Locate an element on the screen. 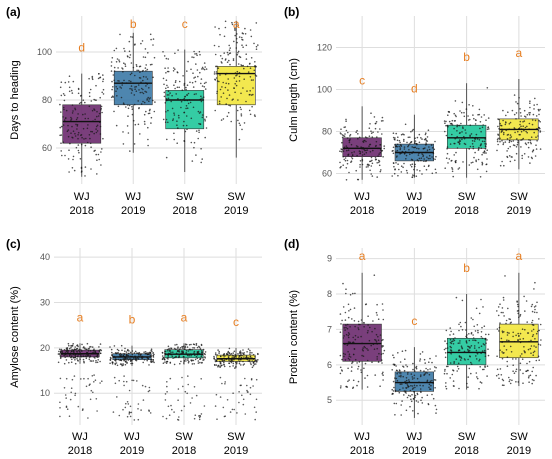 The image size is (552, 459). y-tick-label: 9 is located at coordinates (329, 259).